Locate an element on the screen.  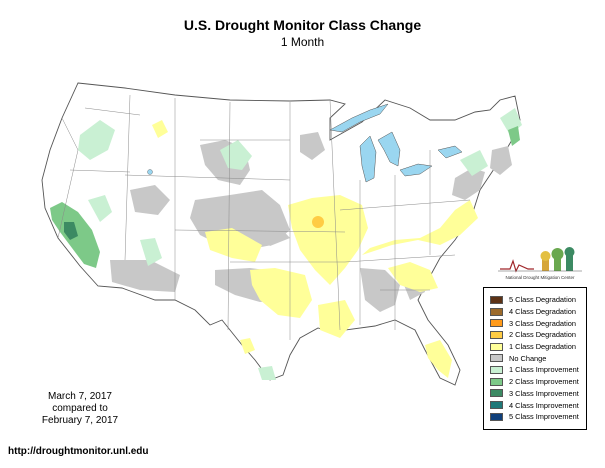
legend-item: 1 Class Improvement is located at coordinates (538, 370).